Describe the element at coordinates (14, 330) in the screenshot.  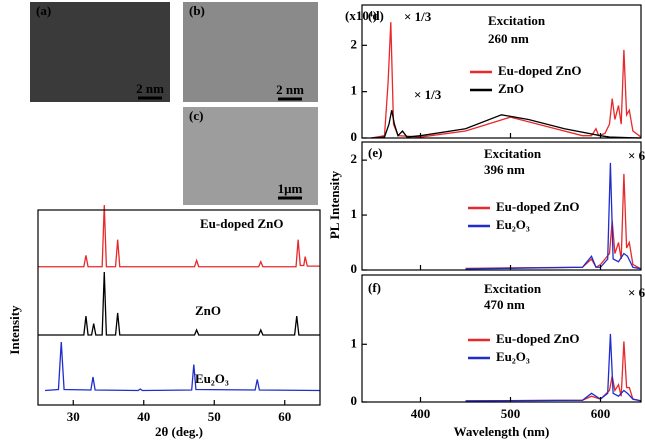
I see `y-axis-label: Intensity` at that location.